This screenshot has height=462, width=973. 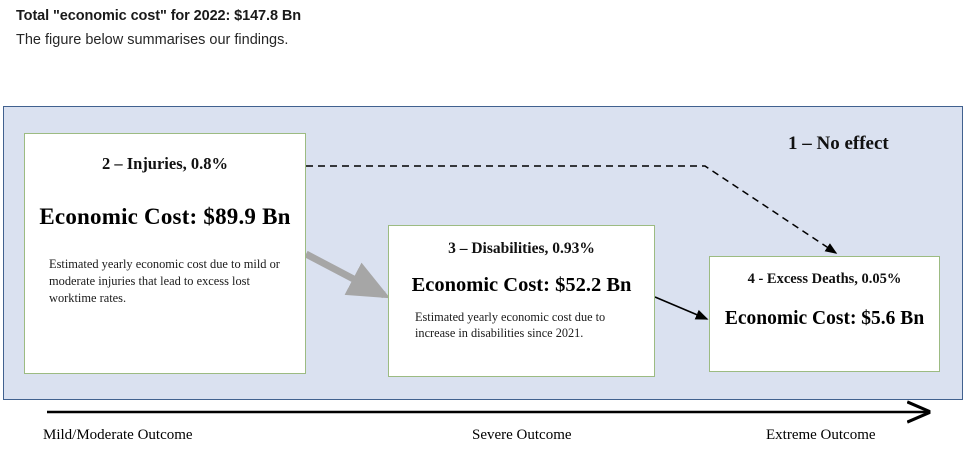 I want to click on stage-box-injuries-cost: Economic Cost: $89.9 Bn, so click(x=165, y=216).